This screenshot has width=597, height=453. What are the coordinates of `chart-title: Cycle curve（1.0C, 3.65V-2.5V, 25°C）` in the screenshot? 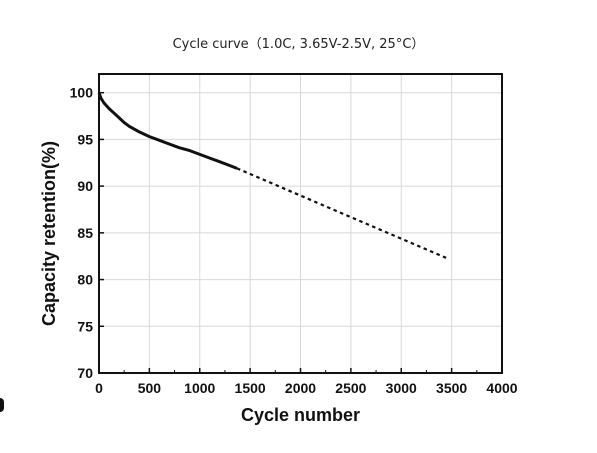 It's located at (298, 44).